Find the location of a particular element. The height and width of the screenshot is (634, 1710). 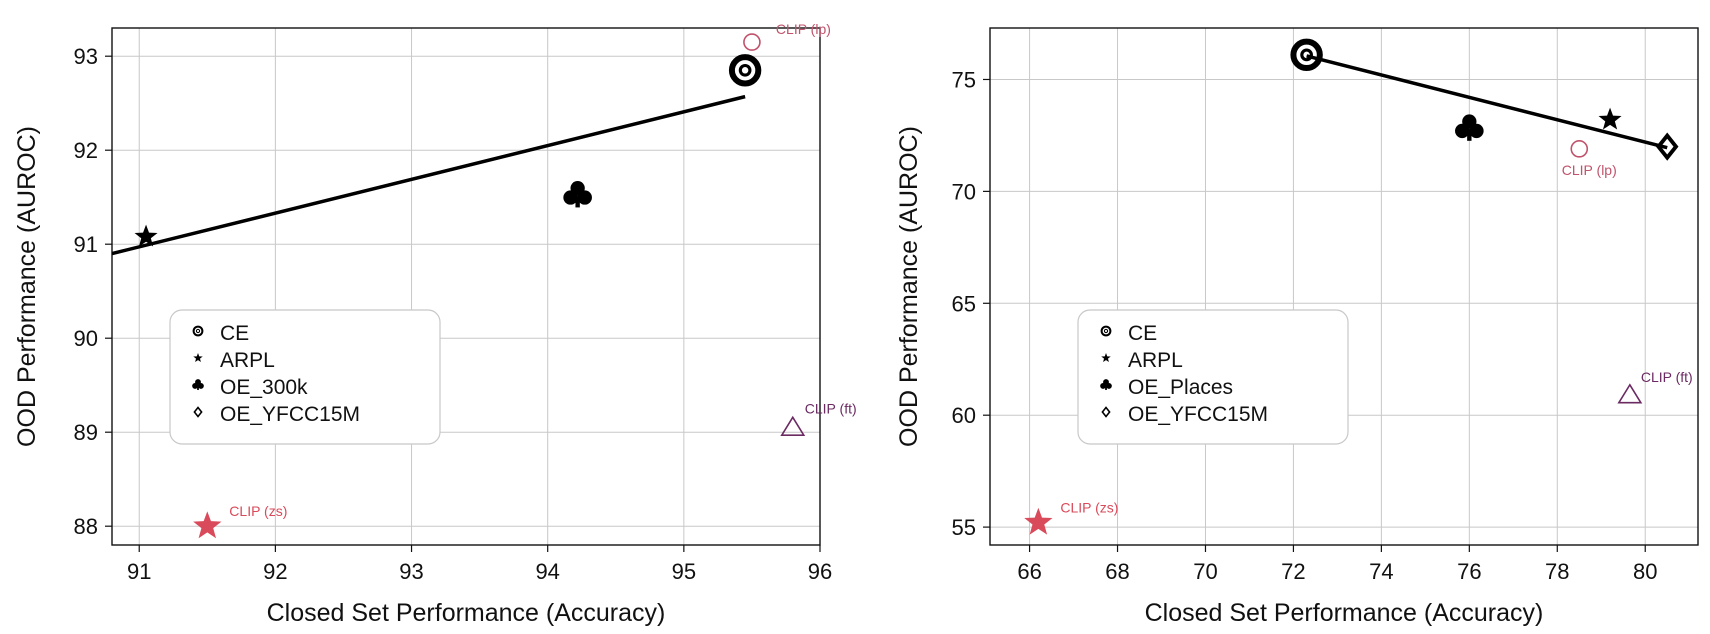

x-tick-label: 70 is located at coordinates (1205, 571).